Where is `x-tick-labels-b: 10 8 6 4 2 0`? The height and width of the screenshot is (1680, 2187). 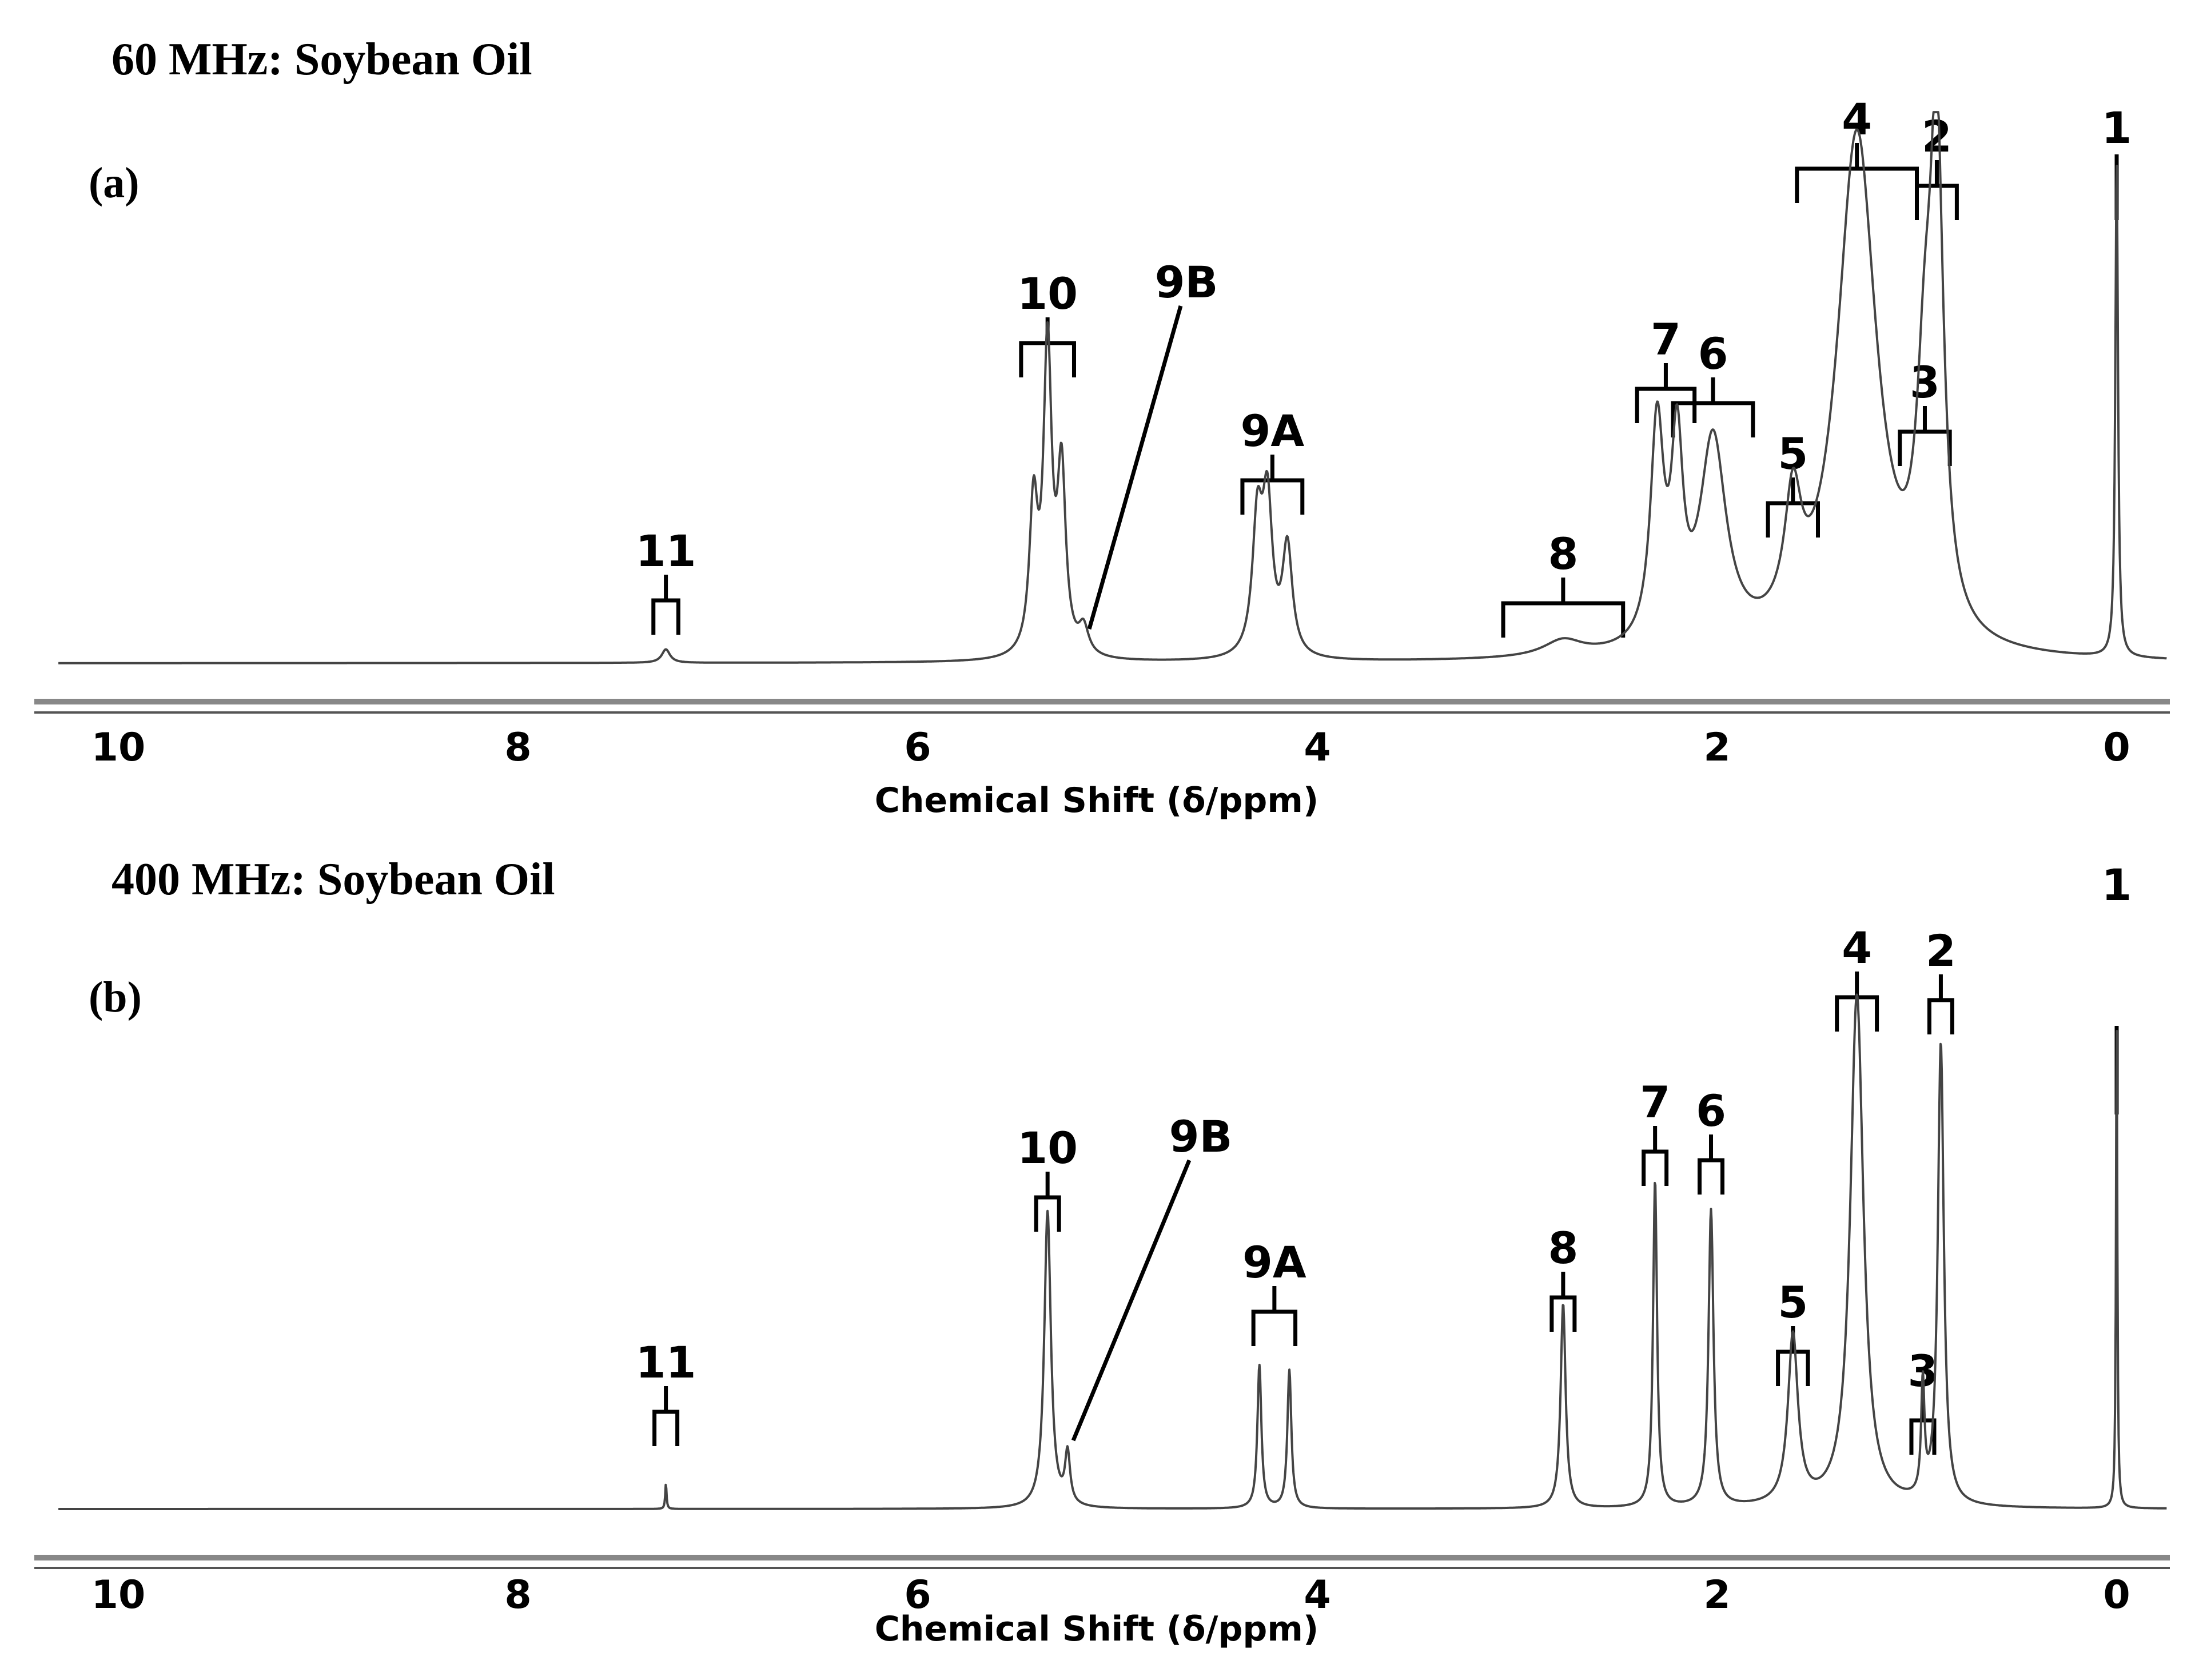
x-tick-labels-b: 10 8 6 4 2 0 is located at coordinates (1110, 1595).